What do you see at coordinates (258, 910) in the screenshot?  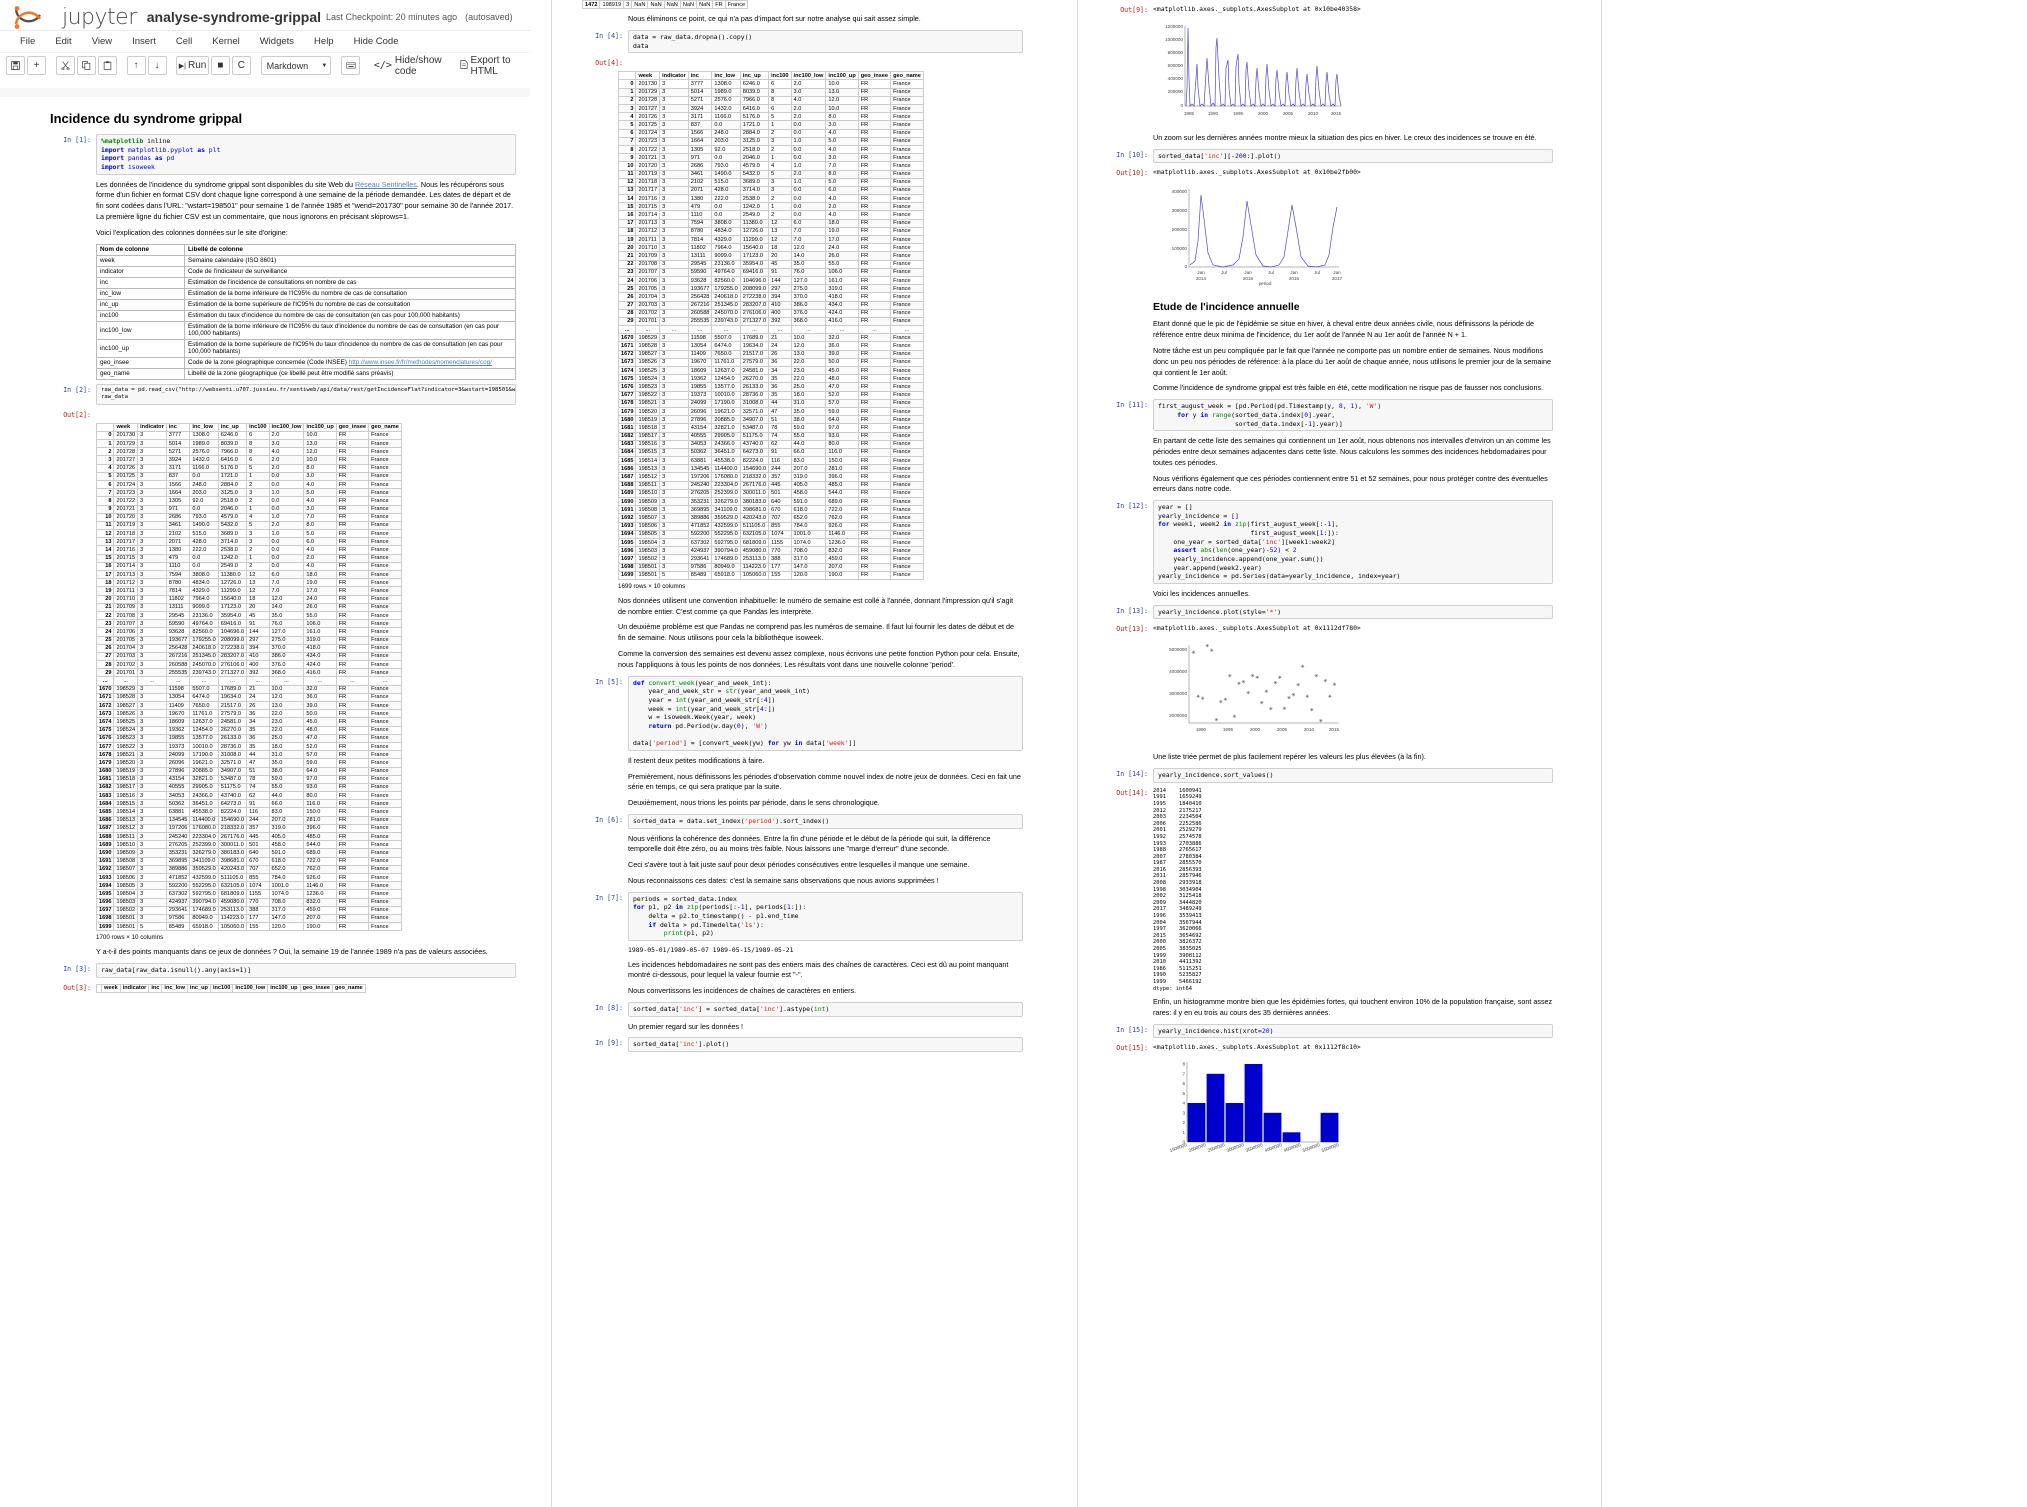 I see `df-cell: 388` at bounding box center [258, 910].